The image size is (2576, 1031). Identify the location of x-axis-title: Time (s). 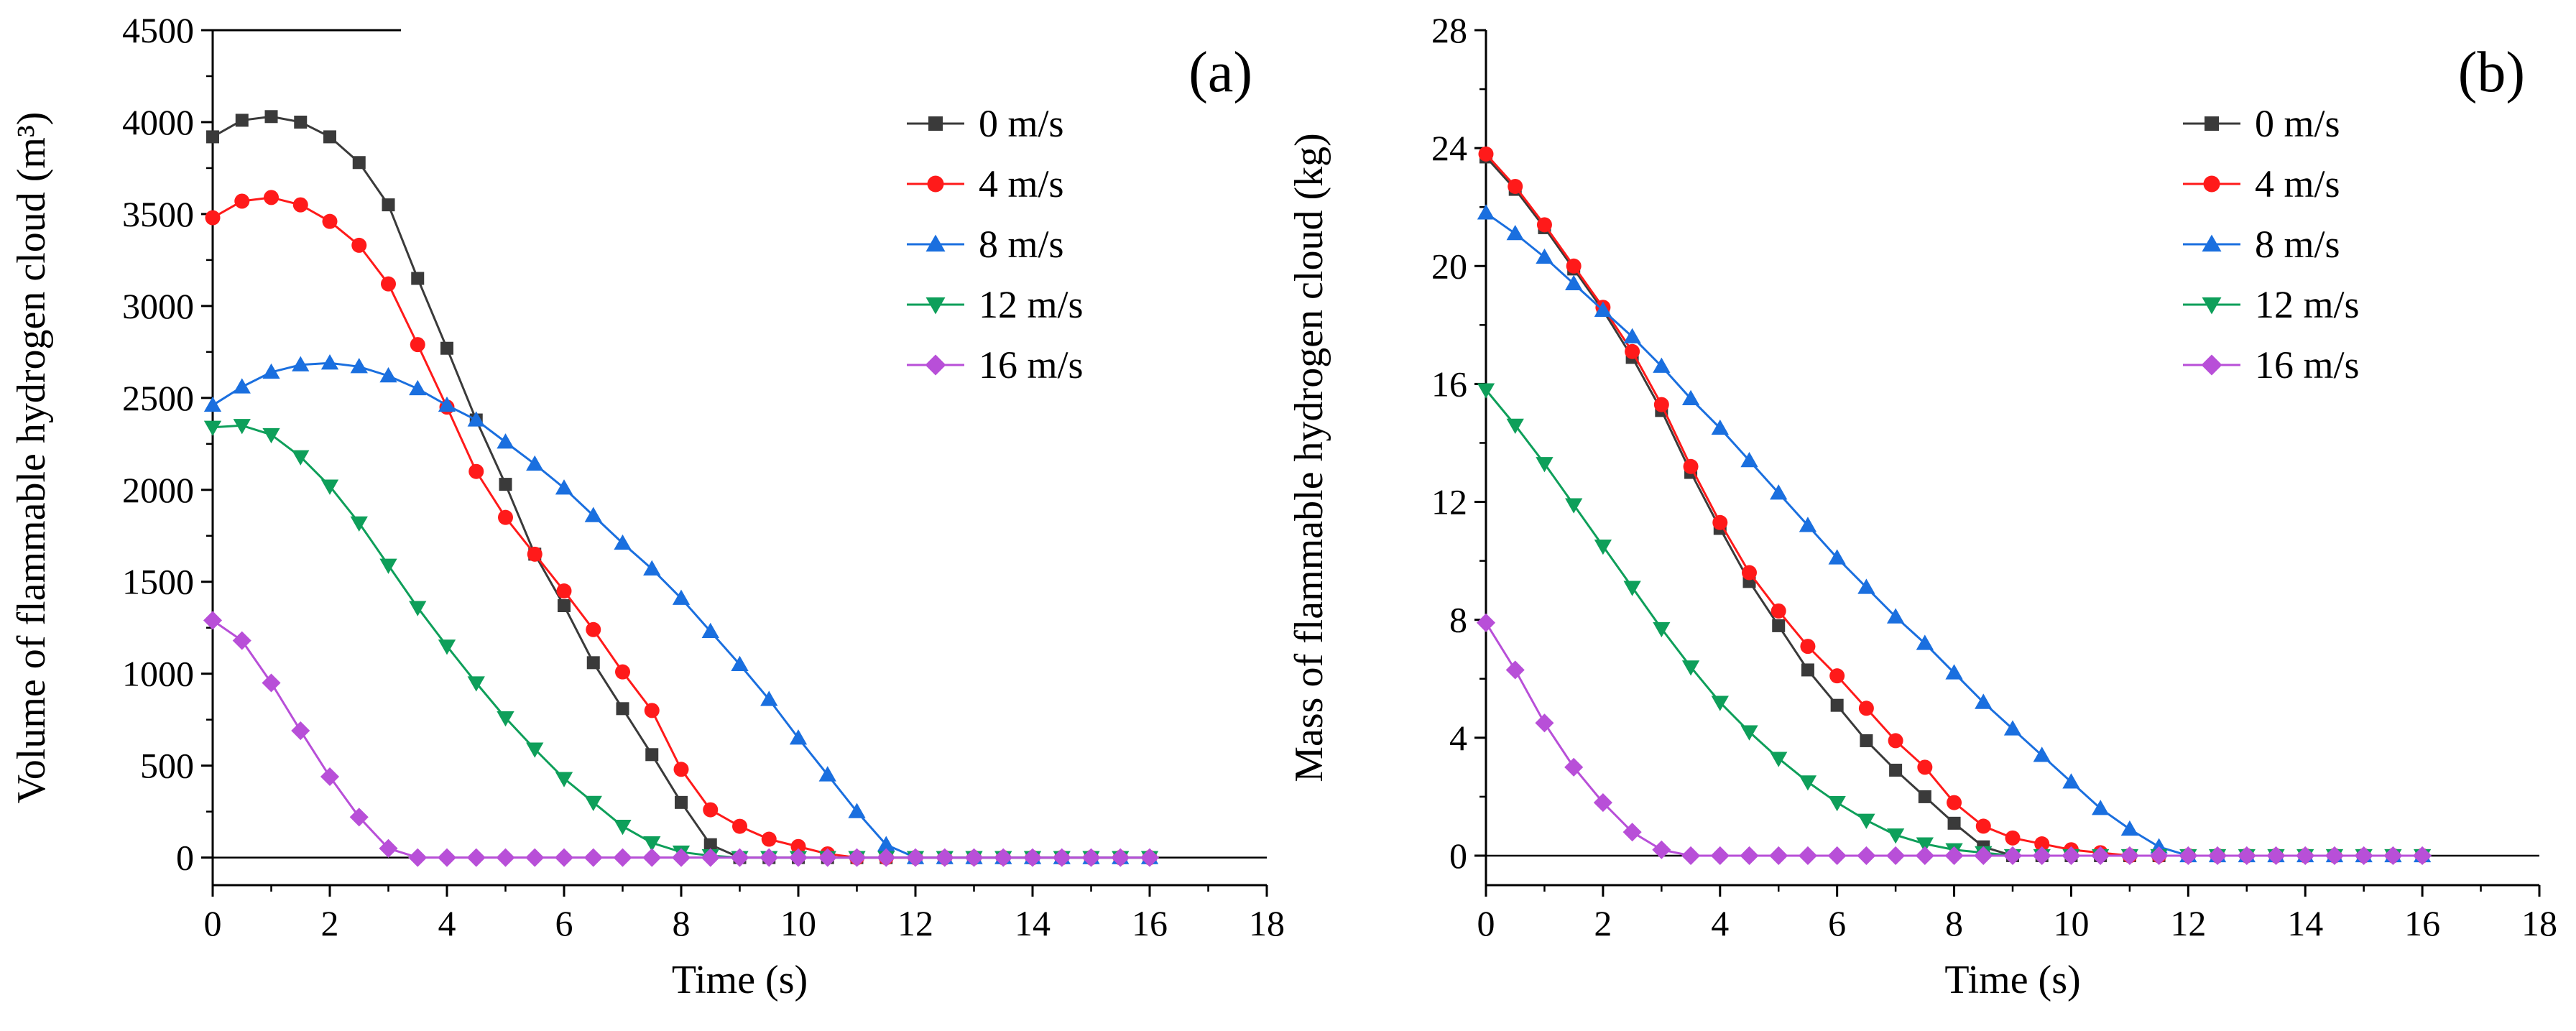
(740, 980).